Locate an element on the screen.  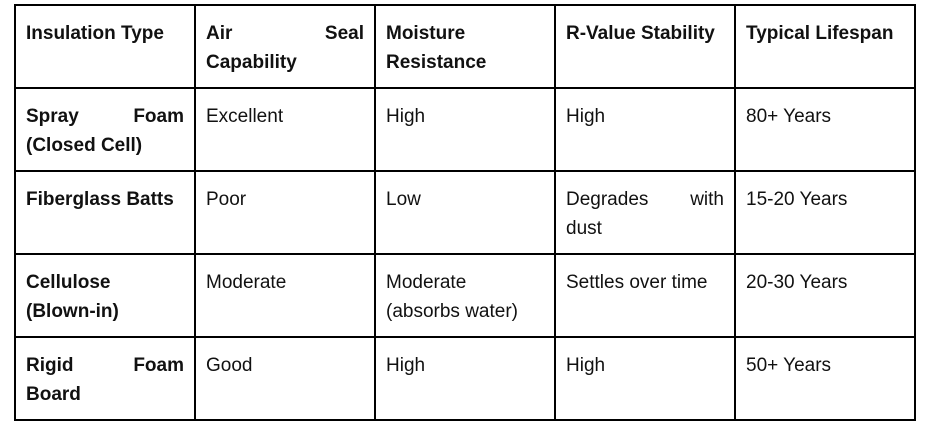
cell-typical-lifespan: 80+ Years is located at coordinates (825, 129).